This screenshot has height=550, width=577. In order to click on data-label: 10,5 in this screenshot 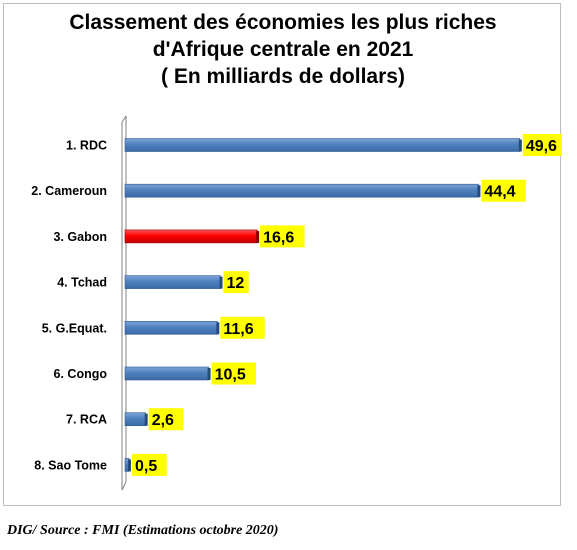, I will do `click(230, 375)`.